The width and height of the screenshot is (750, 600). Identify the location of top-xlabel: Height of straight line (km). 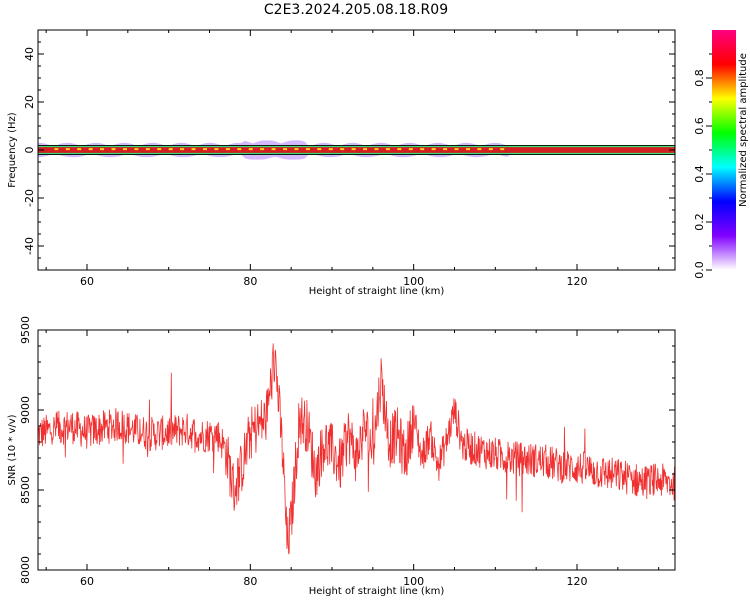
(377, 291).